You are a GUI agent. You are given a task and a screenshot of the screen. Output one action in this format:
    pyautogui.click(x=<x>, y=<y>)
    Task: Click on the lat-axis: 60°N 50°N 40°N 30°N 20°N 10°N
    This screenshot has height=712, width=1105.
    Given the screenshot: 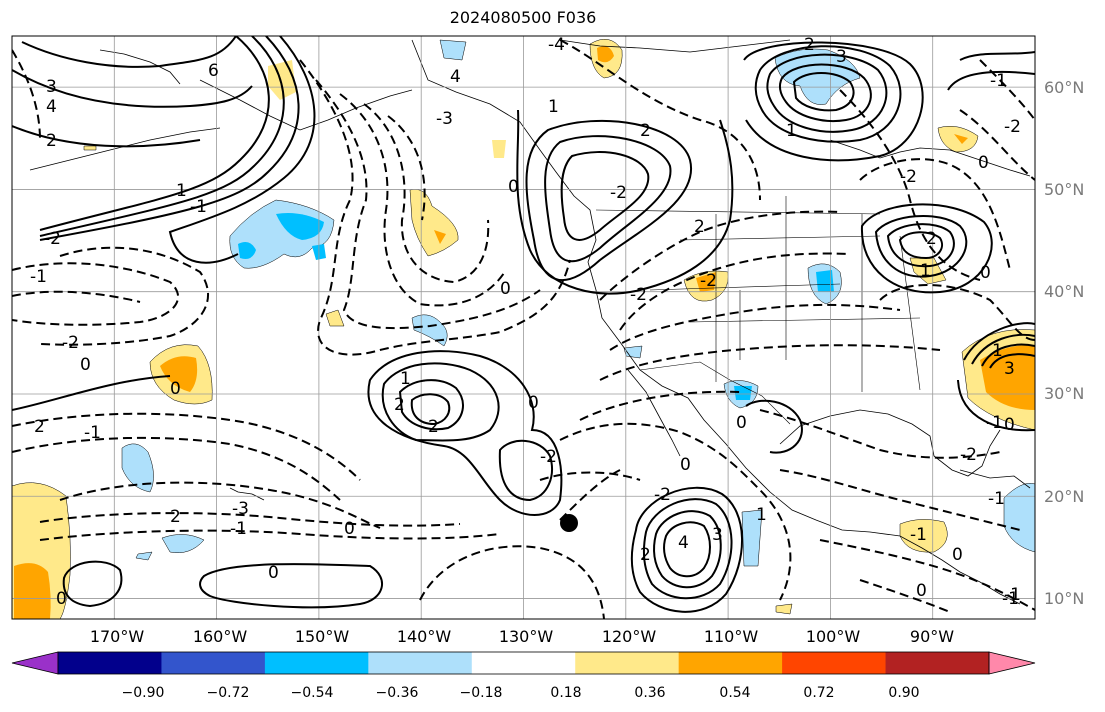 What is the action you would take?
    pyautogui.click(x=1064, y=343)
    